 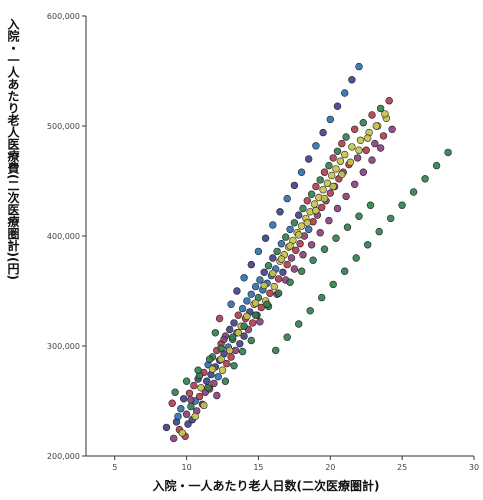 I want to click on x-tick-label: 10, so click(x=186, y=467).